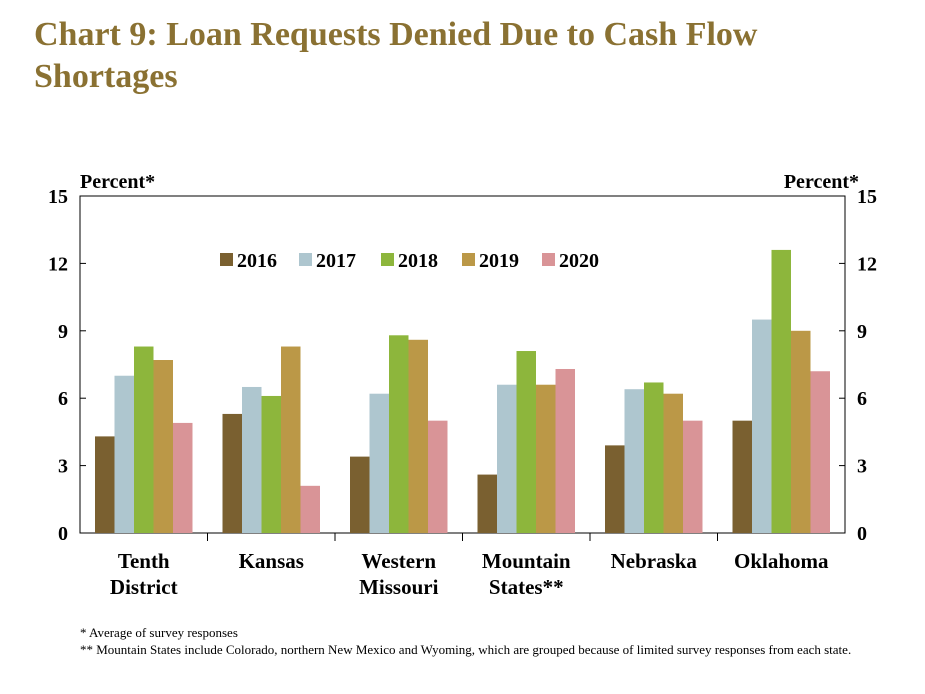 This screenshot has height=694, width=925. What do you see at coordinates (144, 574) in the screenshot?
I see `x-tick-label: Tenth District` at bounding box center [144, 574].